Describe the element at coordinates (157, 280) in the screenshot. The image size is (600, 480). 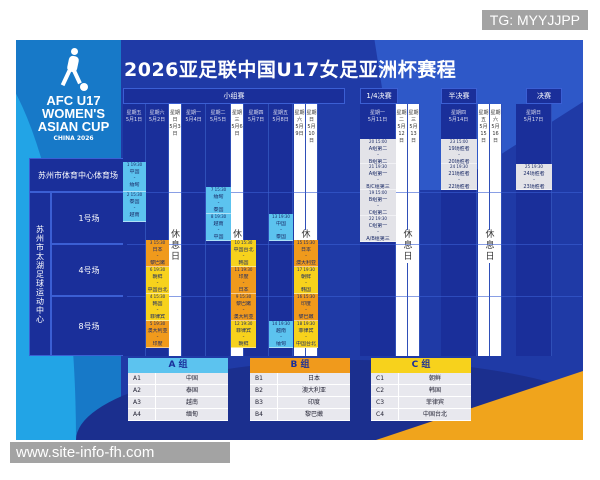
I see `match-cell: 6 19:30 朝鲜 - 中国台北` at that location.